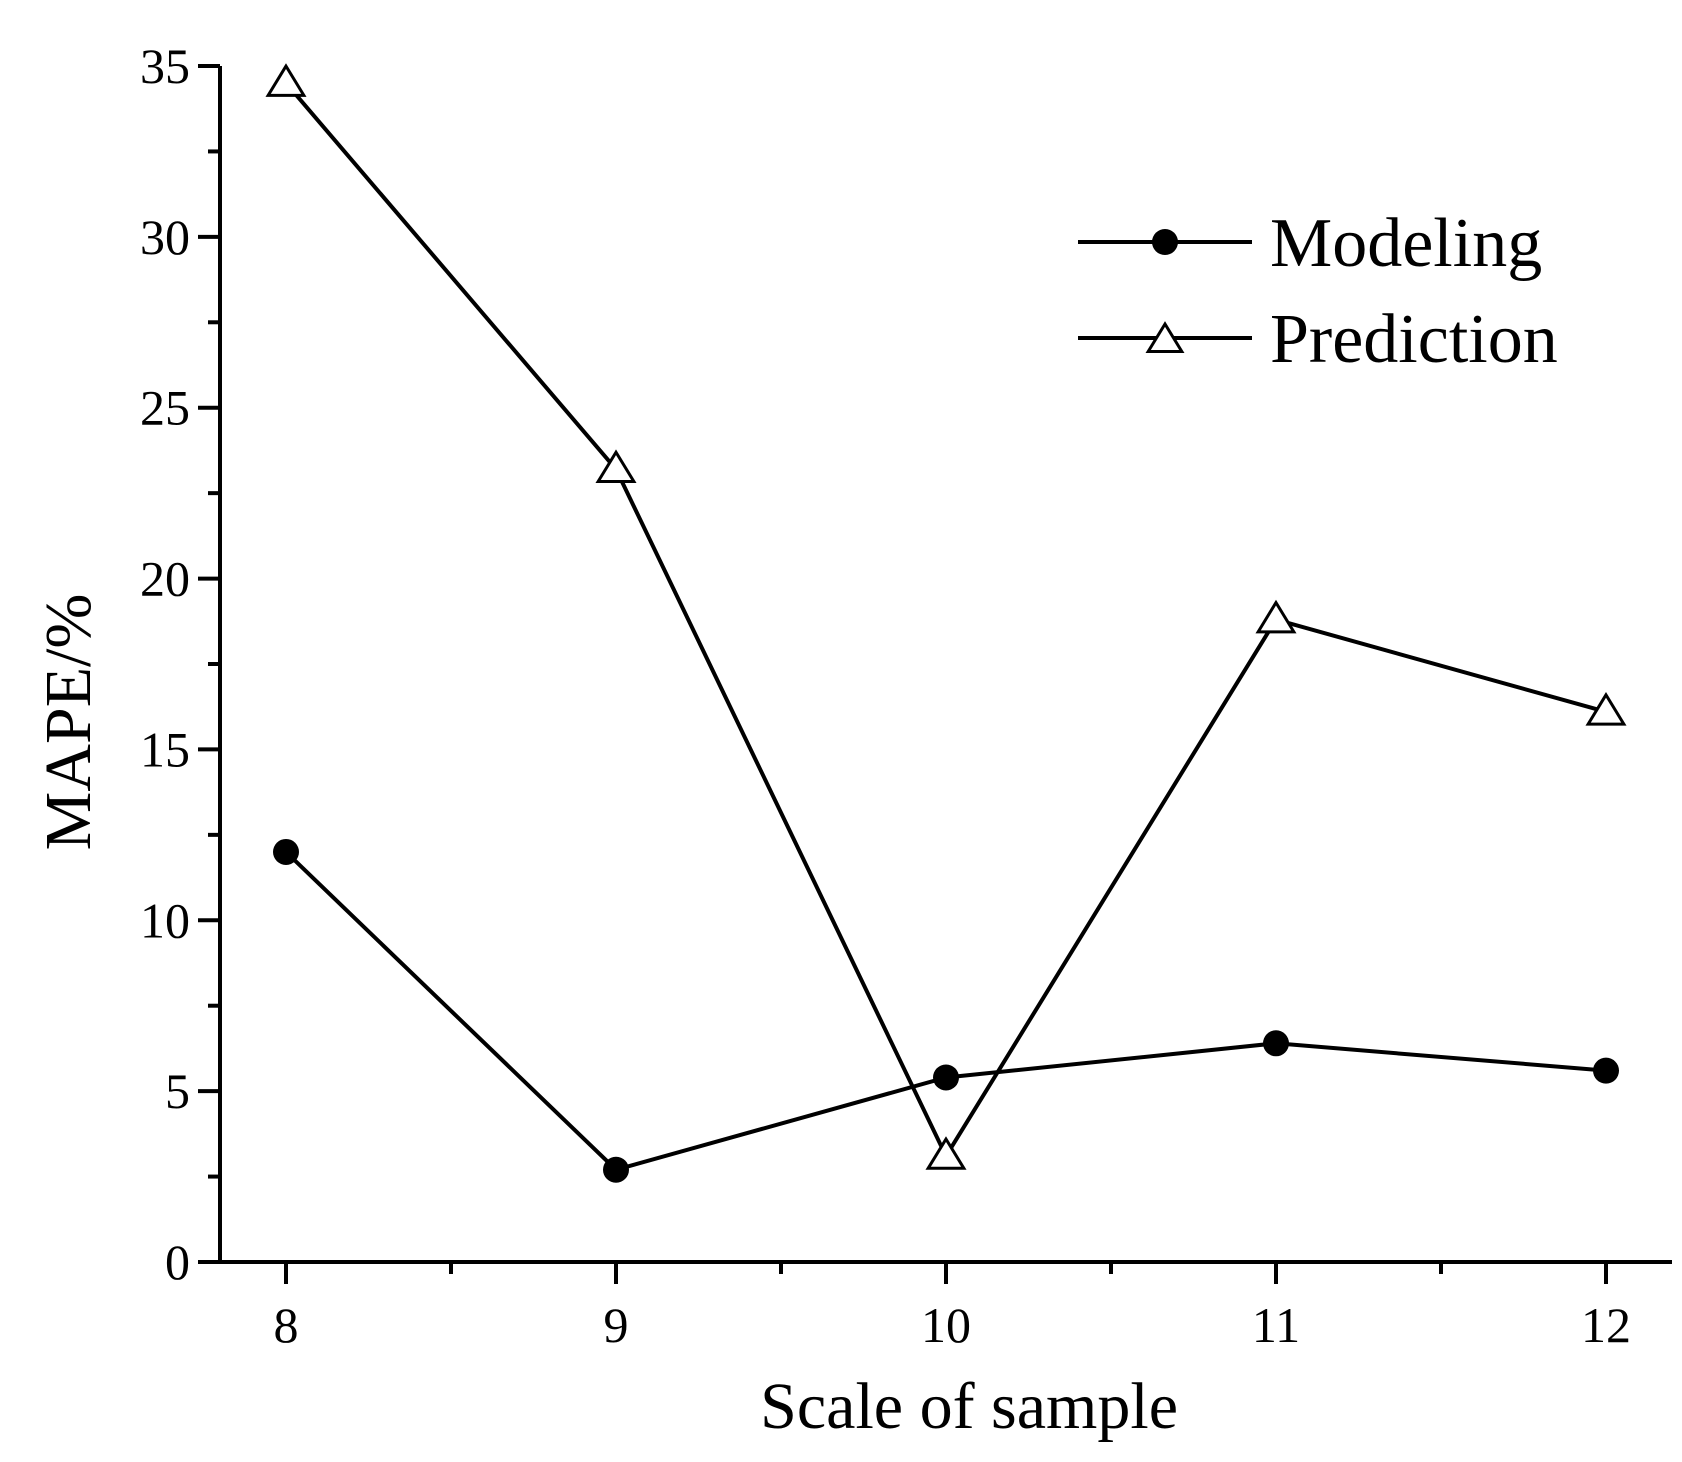 The width and height of the screenshot is (1682, 1462). What do you see at coordinates (1165, 337) in the screenshot?
I see `legend-marker-prediction` at bounding box center [1165, 337].